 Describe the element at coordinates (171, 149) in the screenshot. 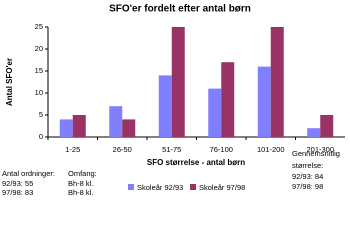

I see `x-tick-label: 51-75` at that location.